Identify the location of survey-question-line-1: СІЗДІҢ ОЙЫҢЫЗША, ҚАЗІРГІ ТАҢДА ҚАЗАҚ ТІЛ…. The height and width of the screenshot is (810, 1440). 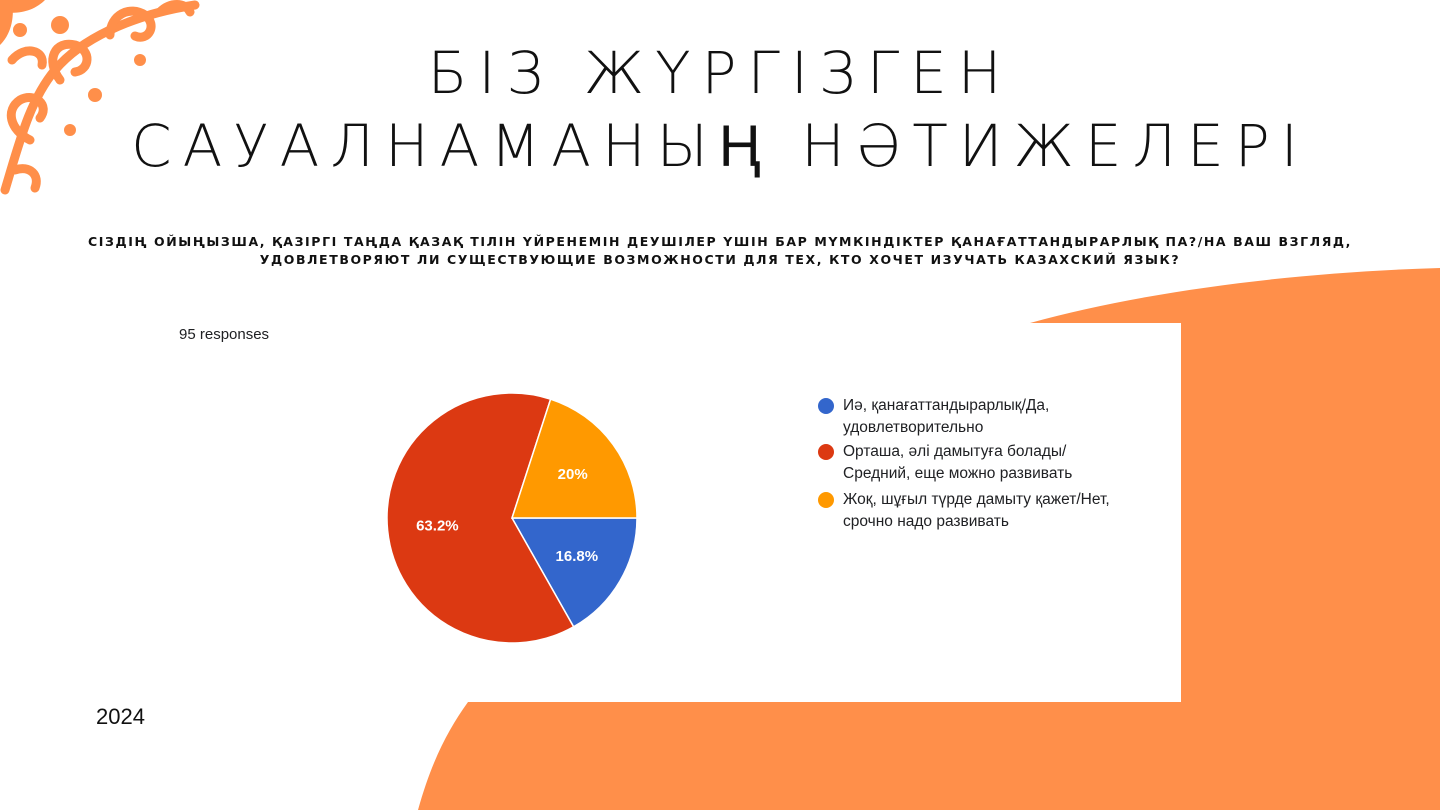
(720, 241).